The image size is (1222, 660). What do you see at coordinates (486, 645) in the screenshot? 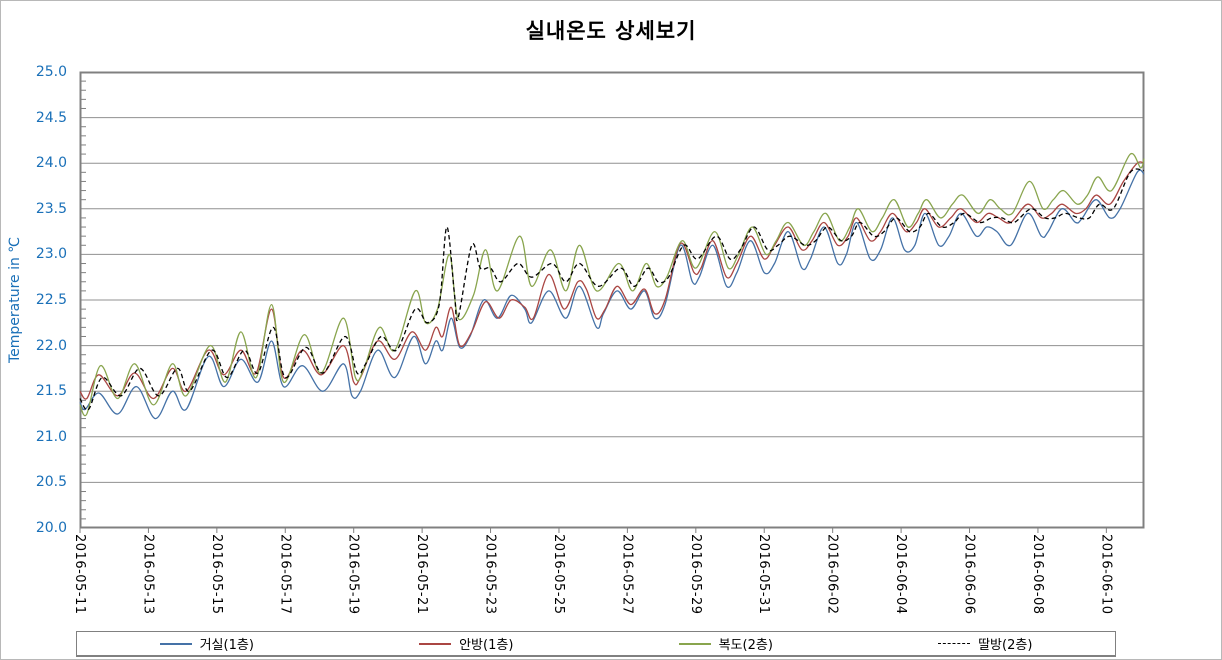
I see `legend-label: 안방(1층)` at bounding box center [486, 645].